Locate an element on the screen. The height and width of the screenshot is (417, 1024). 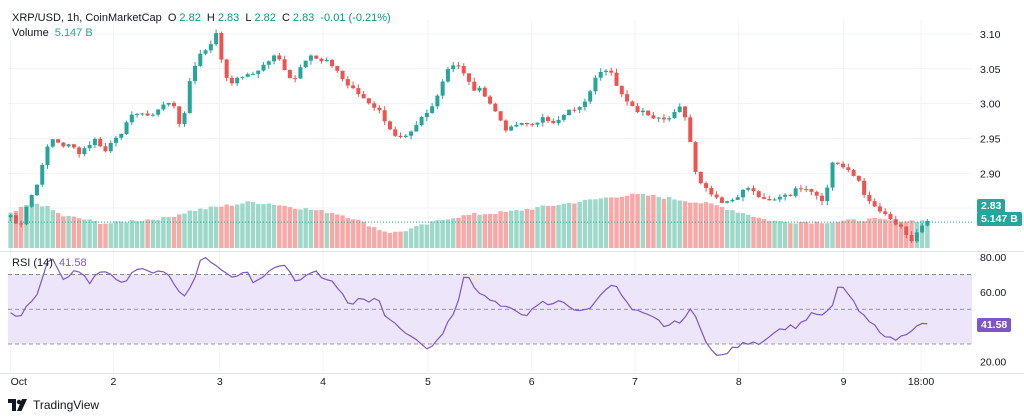
volume-tag: 5.147 B is located at coordinates (999, 219).